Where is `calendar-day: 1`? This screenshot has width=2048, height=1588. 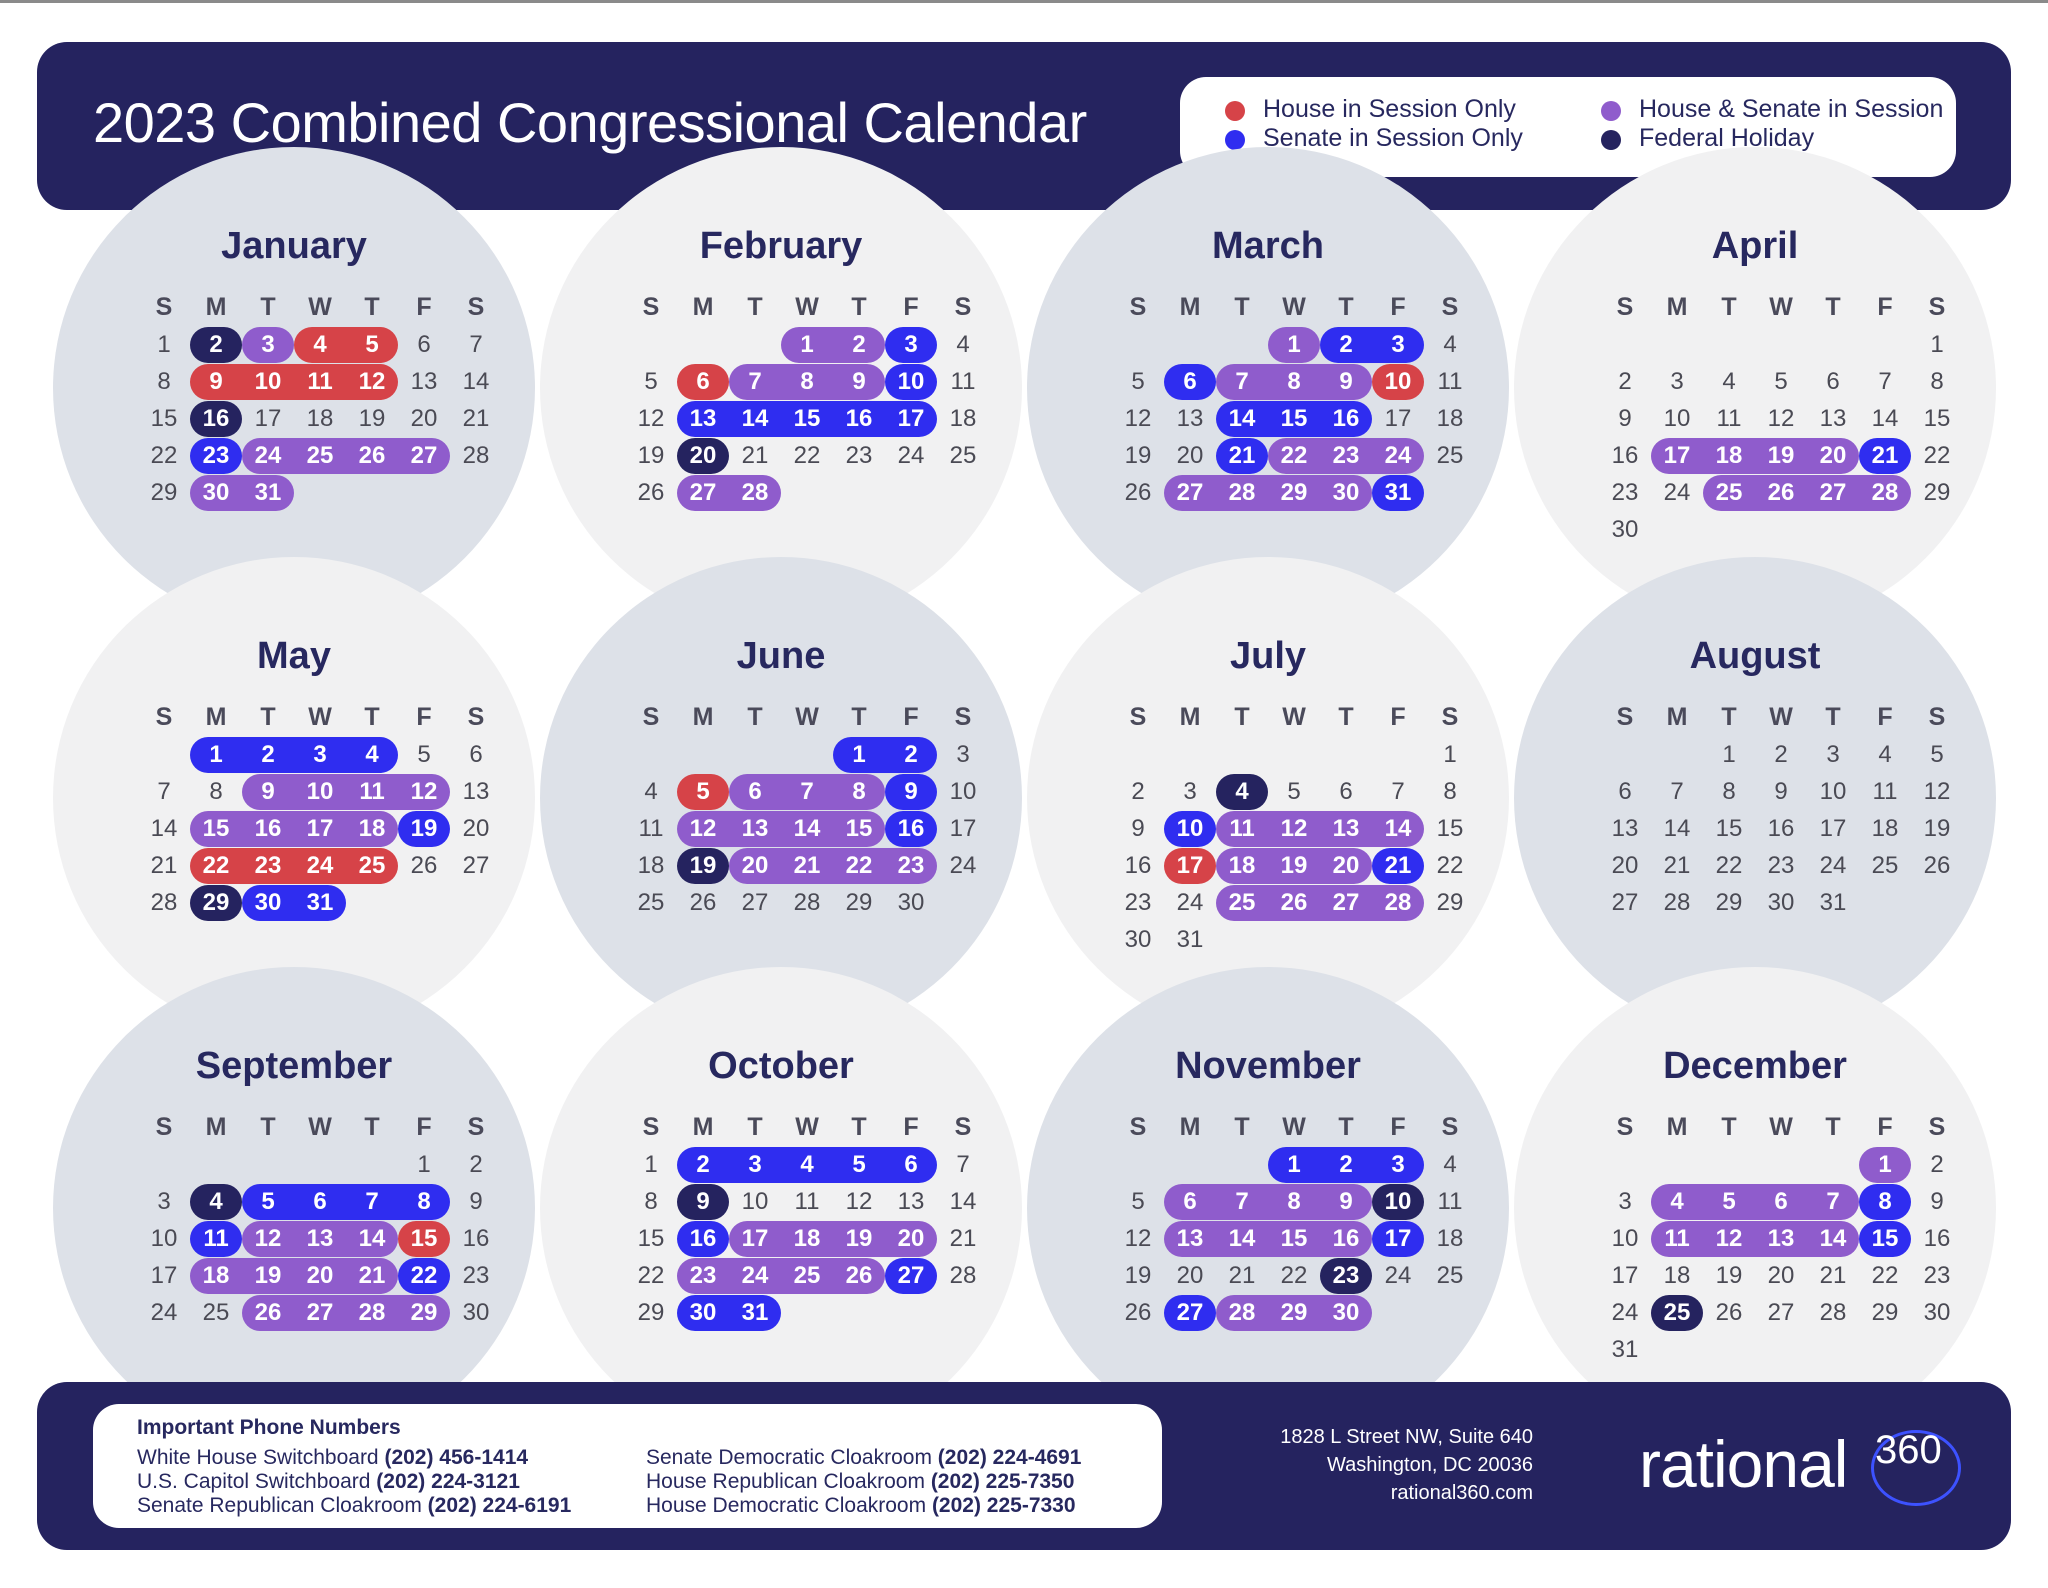 calendar-day: 1 is located at coordinates (216, 754).